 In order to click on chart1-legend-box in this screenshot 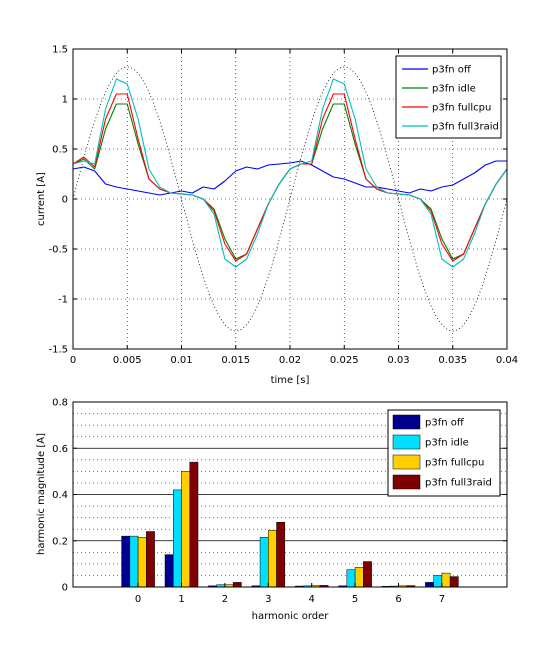, I will do `click(448, 97)`.